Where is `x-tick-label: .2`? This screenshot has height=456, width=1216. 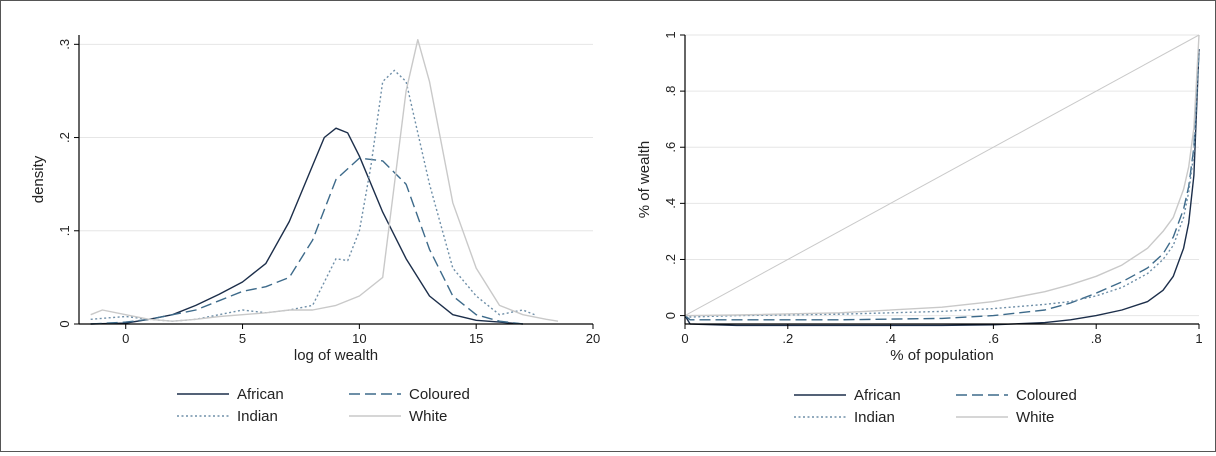 x-tick-label: .2 is located at coordinates (787, 338).